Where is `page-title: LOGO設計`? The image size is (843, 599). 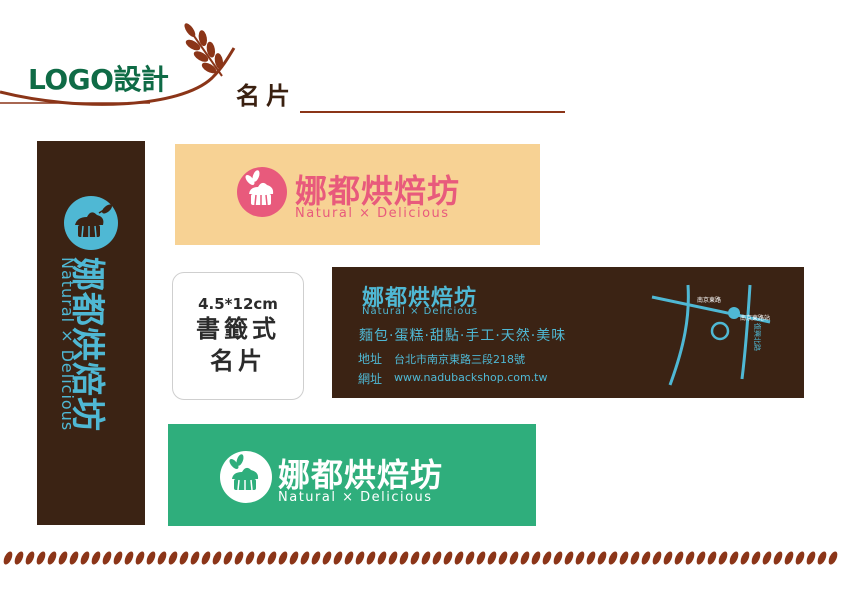 page-title: LOGO設計 is located at coordinates (98, 79).